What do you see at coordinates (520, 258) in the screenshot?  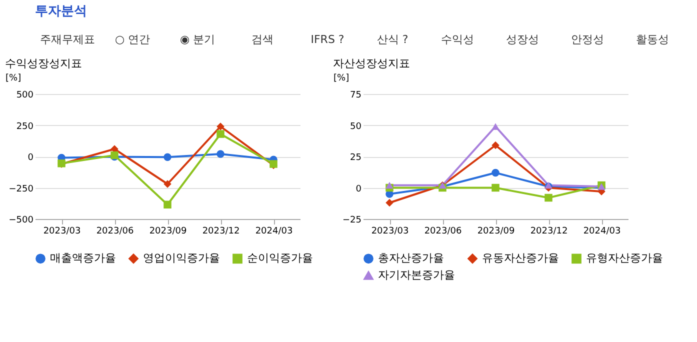 I see `legend-label: 유동자산증가율` at bounding box center [520, 258].